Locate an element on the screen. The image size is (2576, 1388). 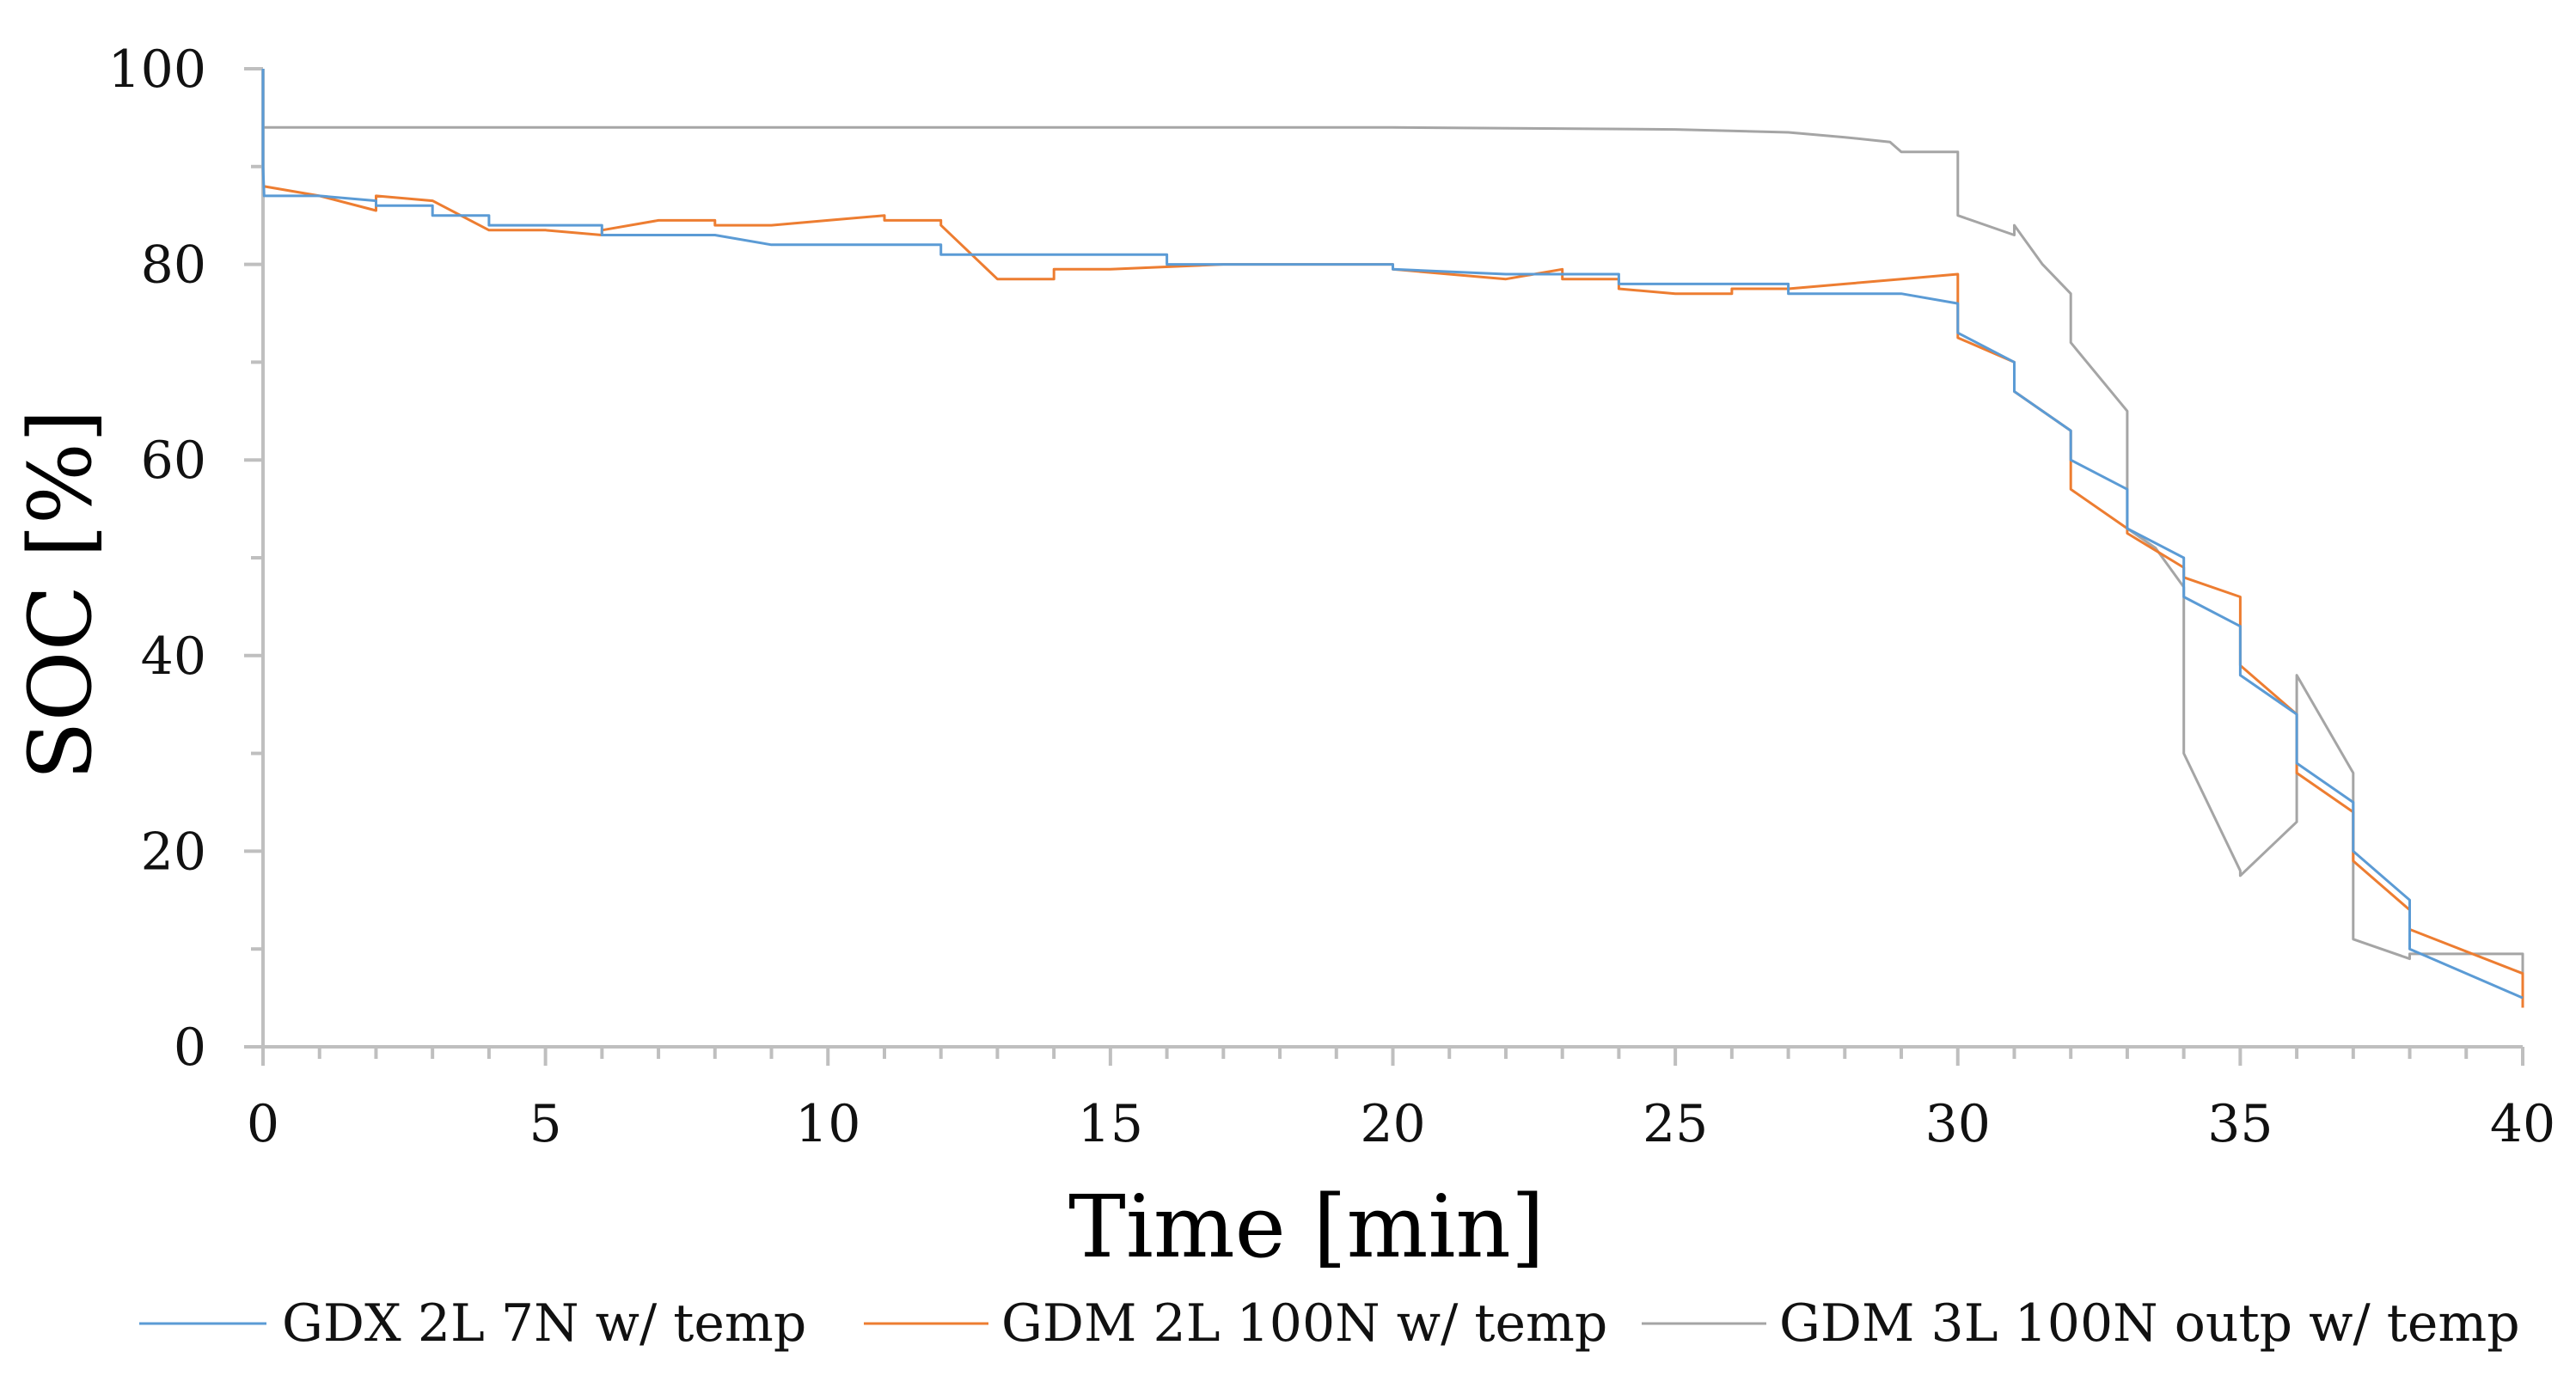
x-axis-title: Time [min] is located at coordinates (1306, 1227).